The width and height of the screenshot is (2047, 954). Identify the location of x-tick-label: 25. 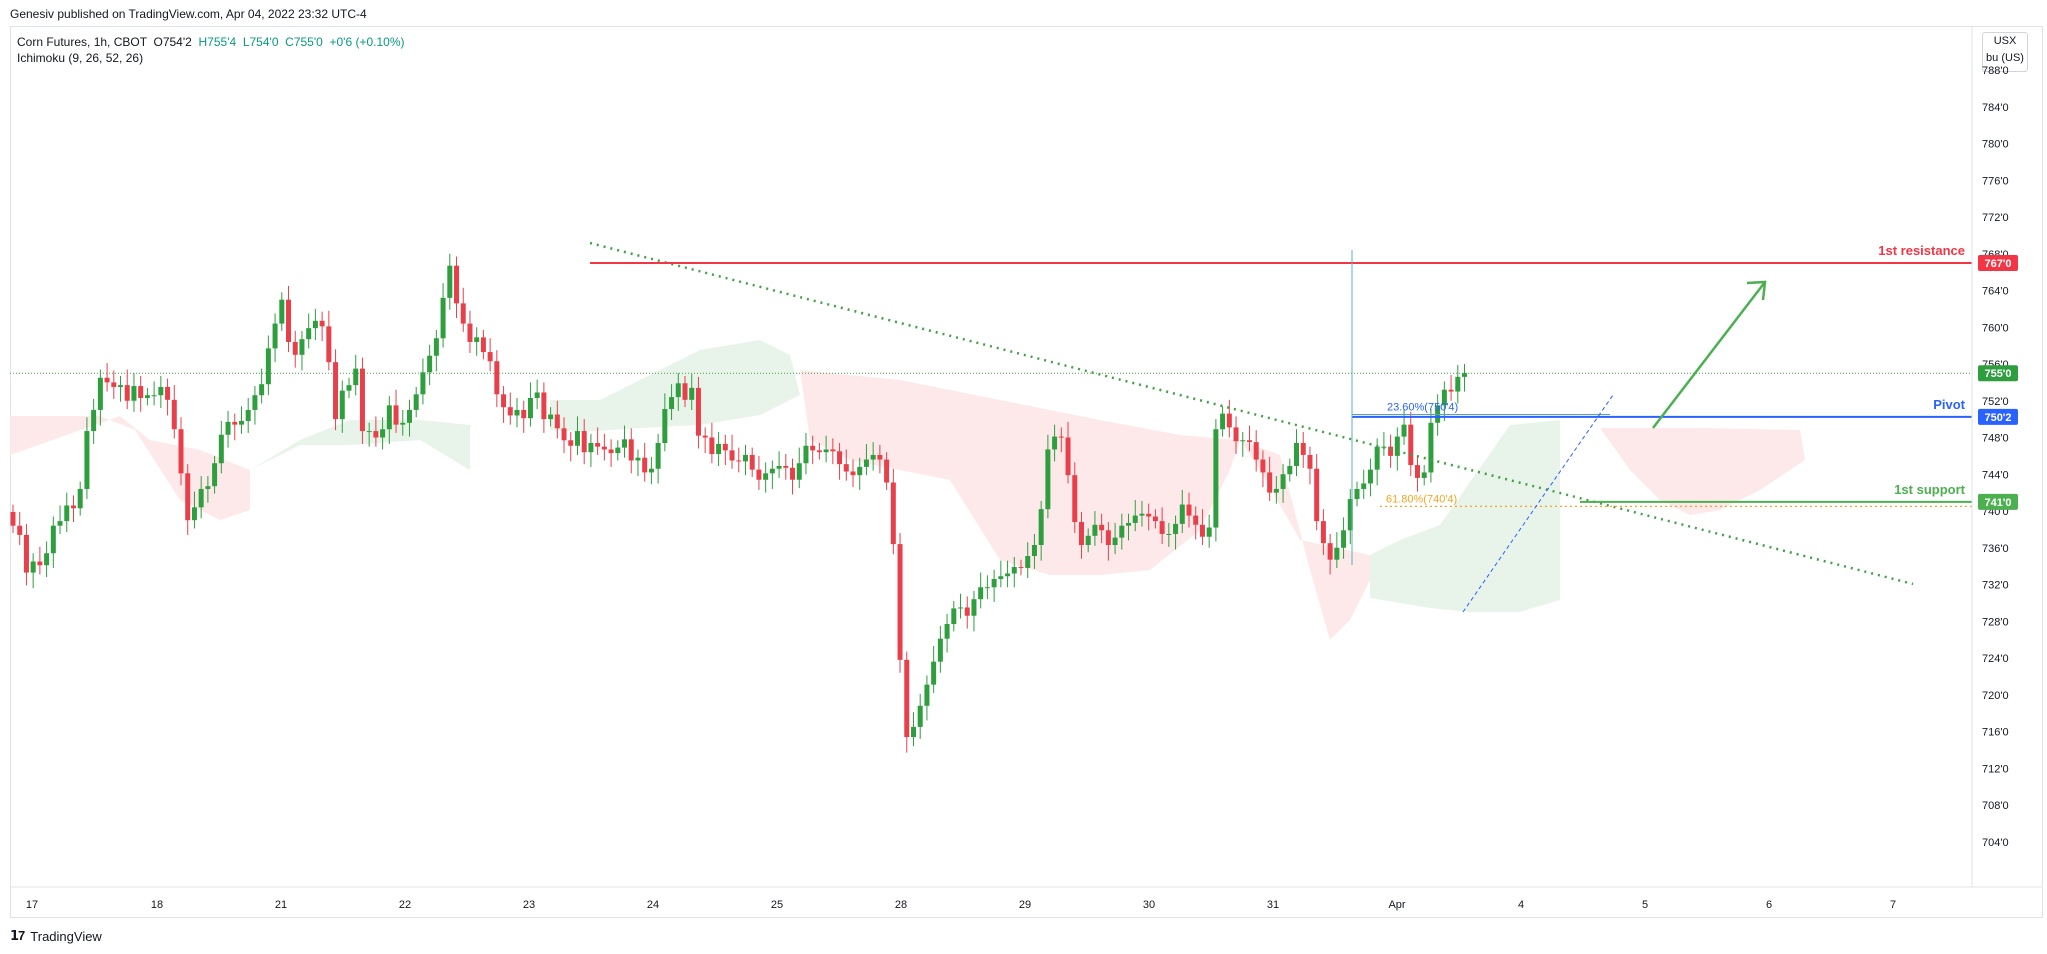
(777, 905).